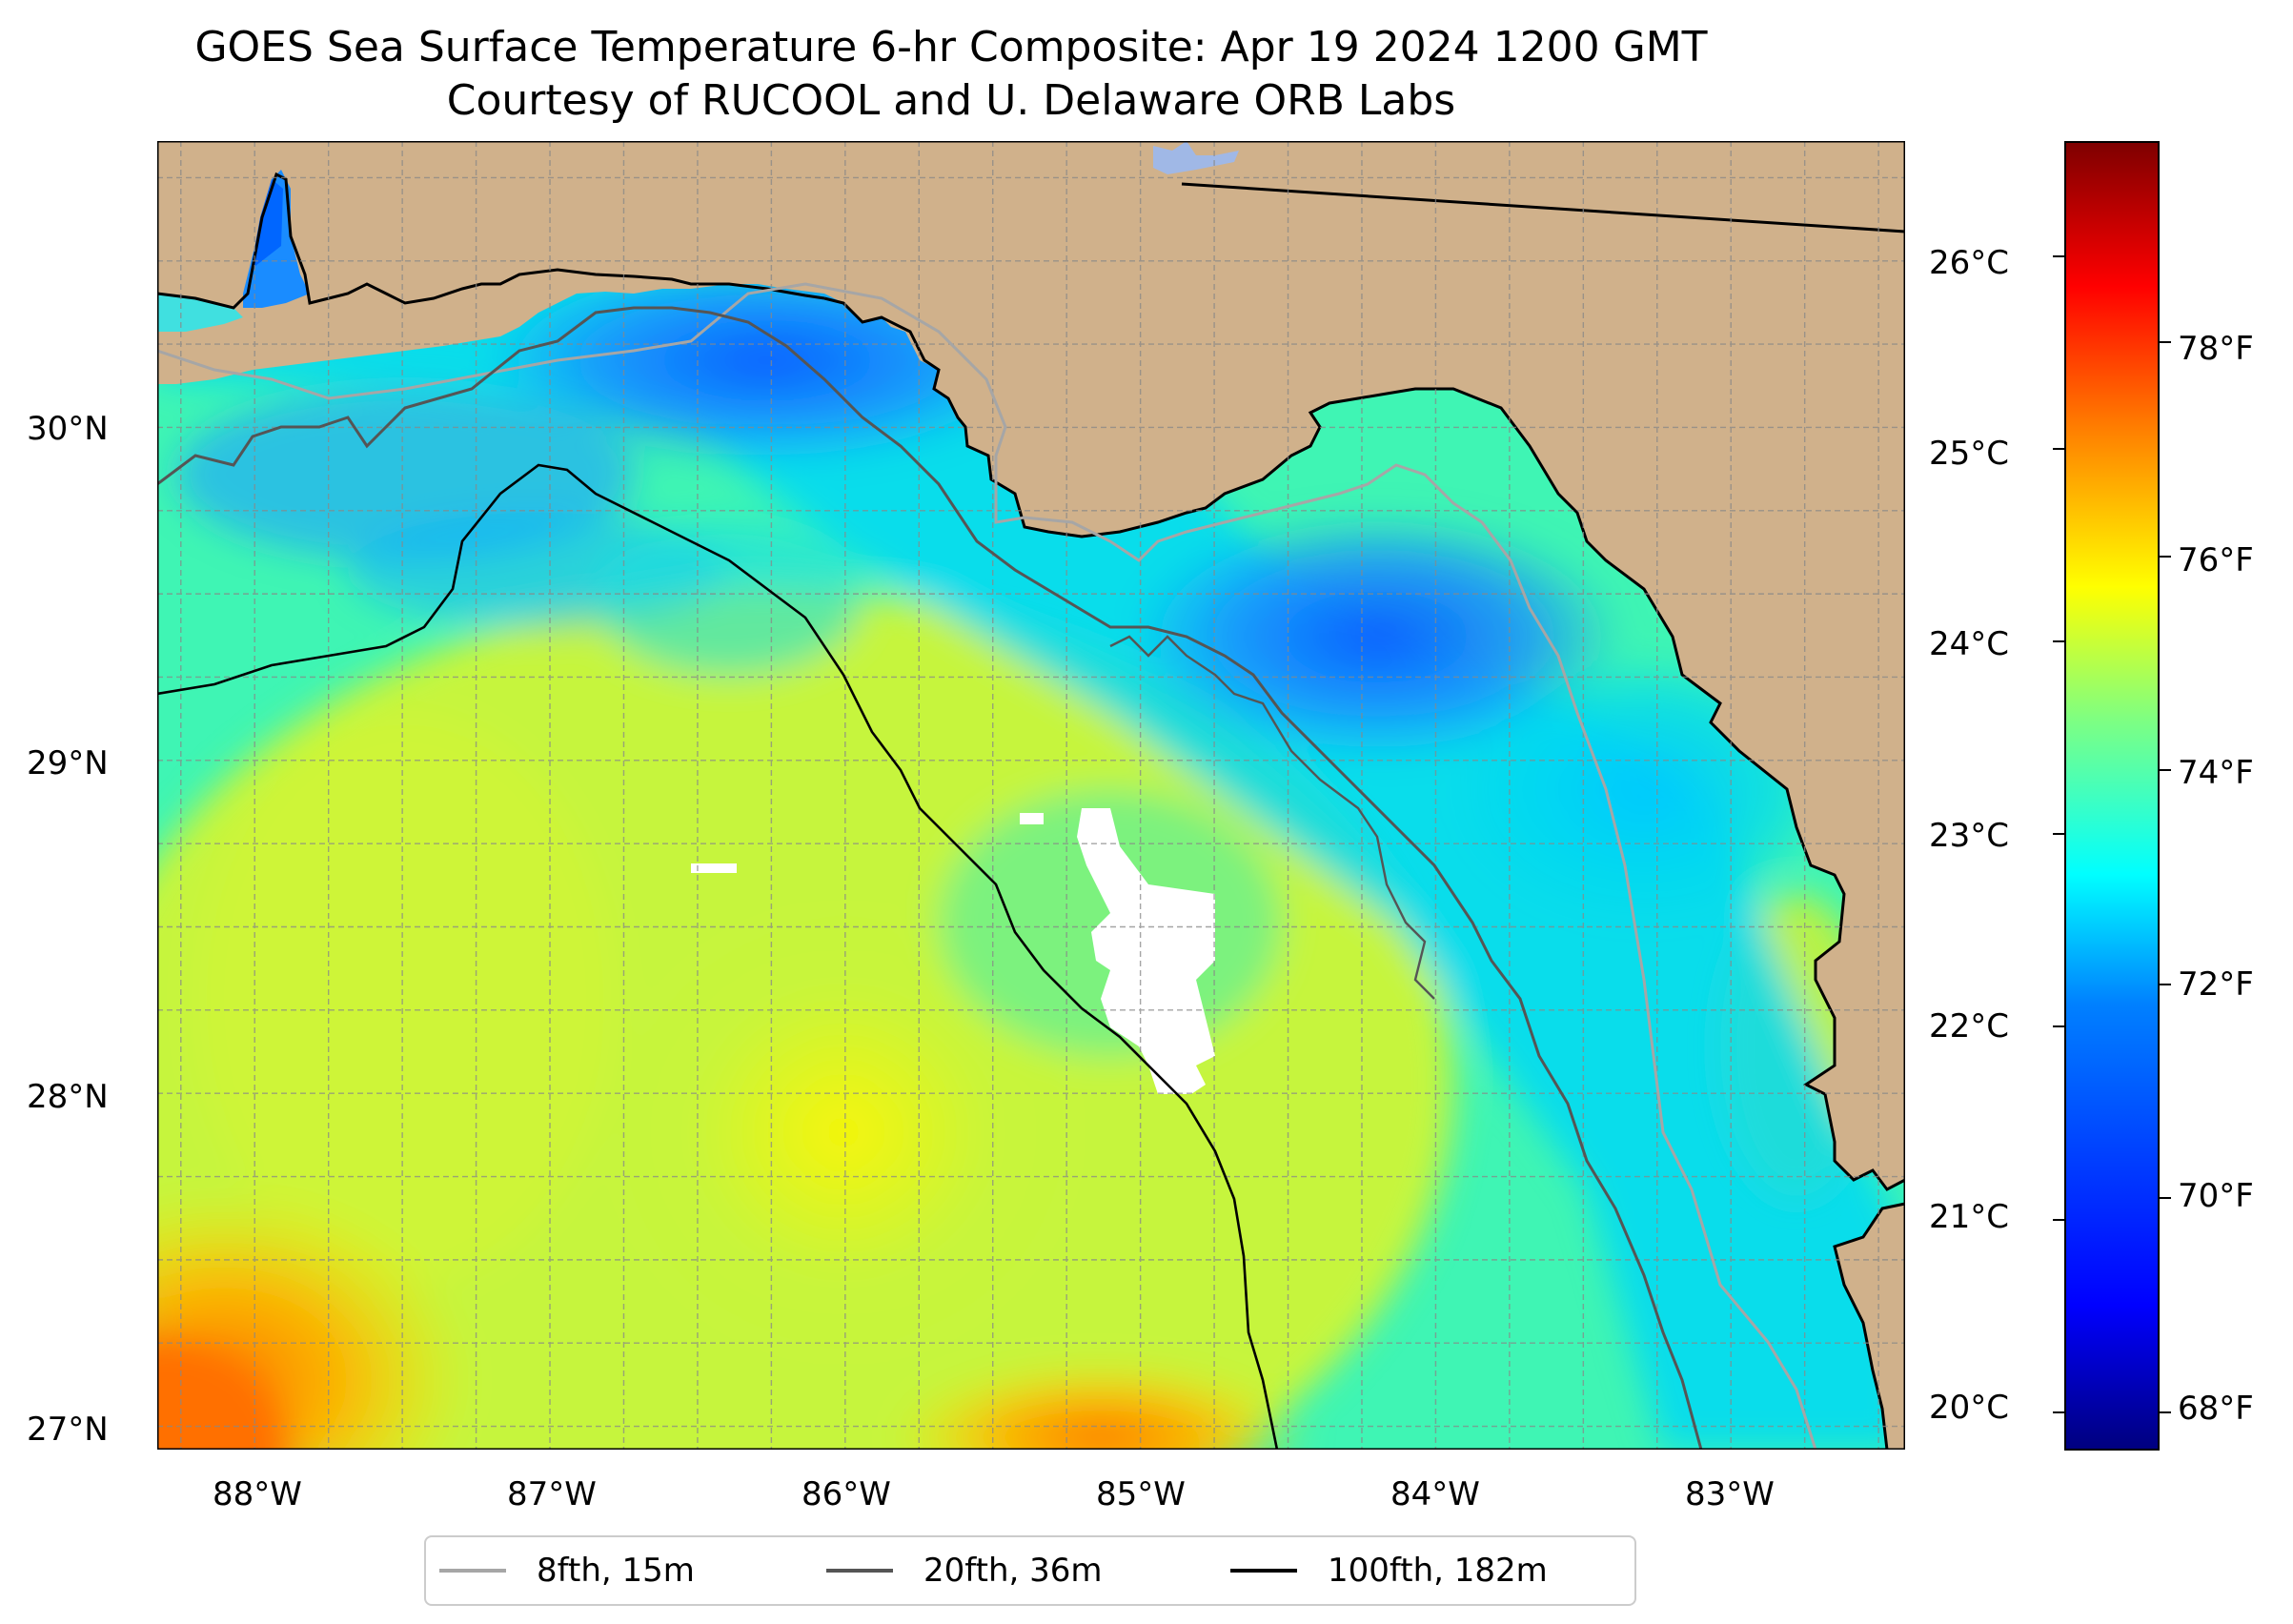 The height and width of the screenshot is (1624, 2293). Describe the element at coordinates (1970, 263) in the screenshot. I see `celsius-label-26: 26°C` at that location.